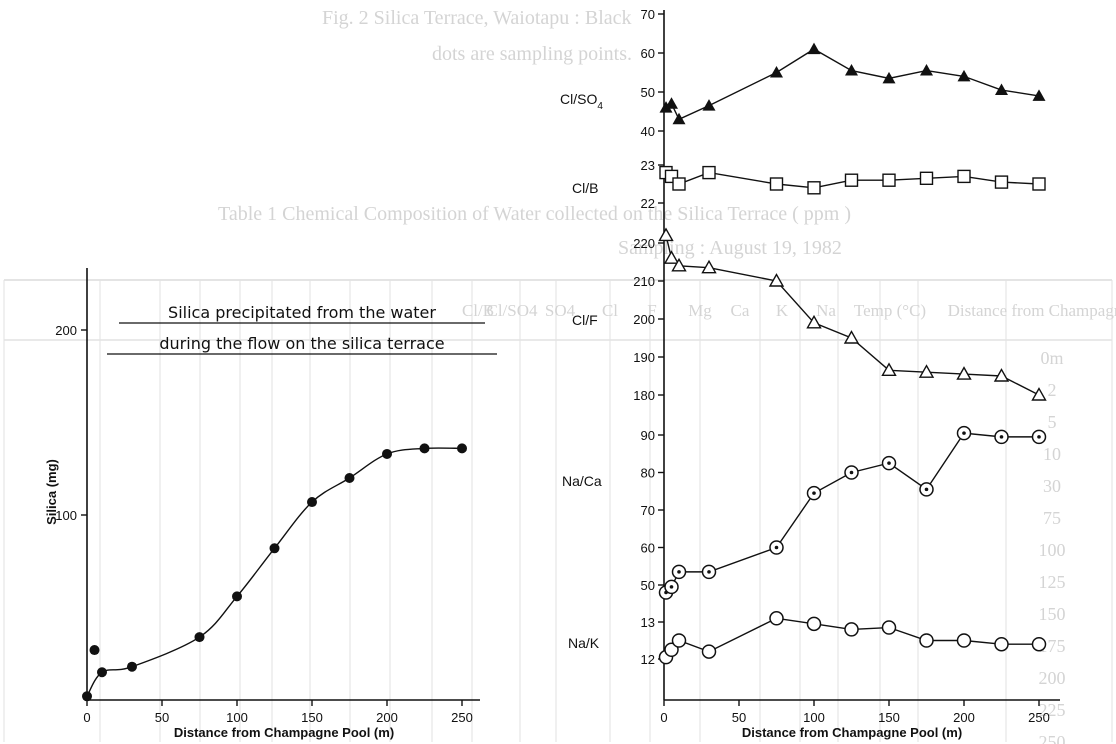 The width and height of the screenshot is (1116, 744). What do you see at coordinates (1052, 678) in the screenshot?
I see `bg-table-cell: 200` at bounding box center [1052, 678].